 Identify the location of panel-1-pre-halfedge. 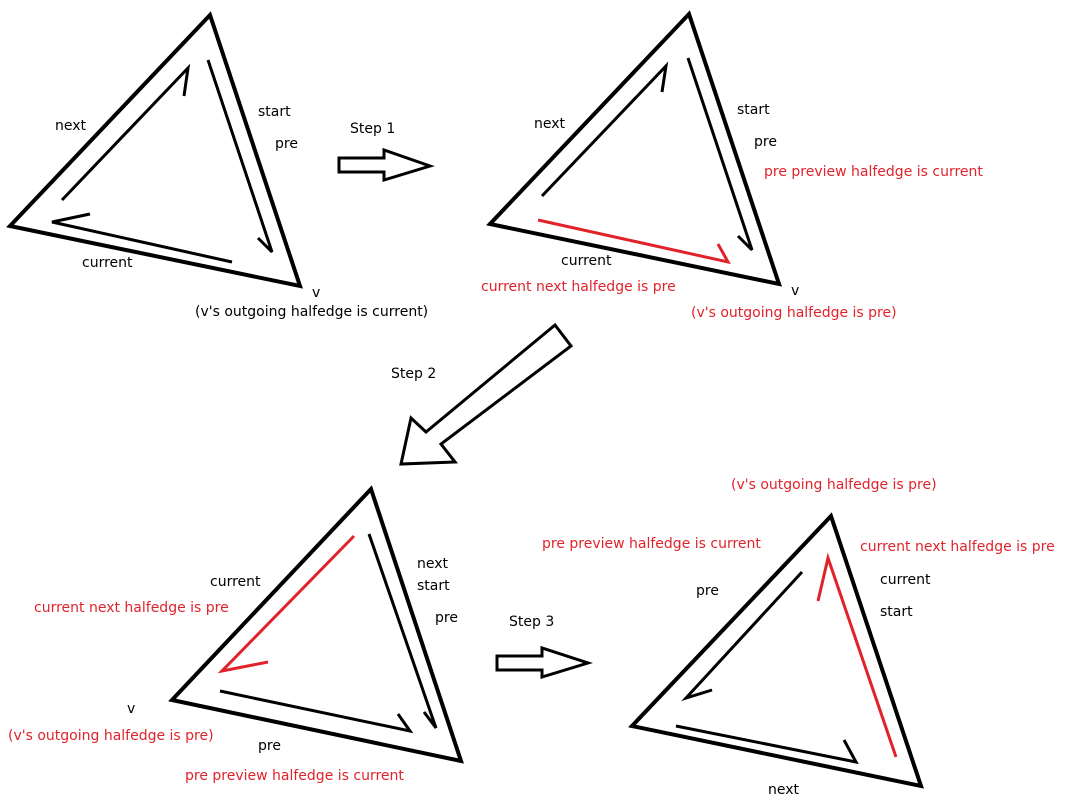
(240, 156).